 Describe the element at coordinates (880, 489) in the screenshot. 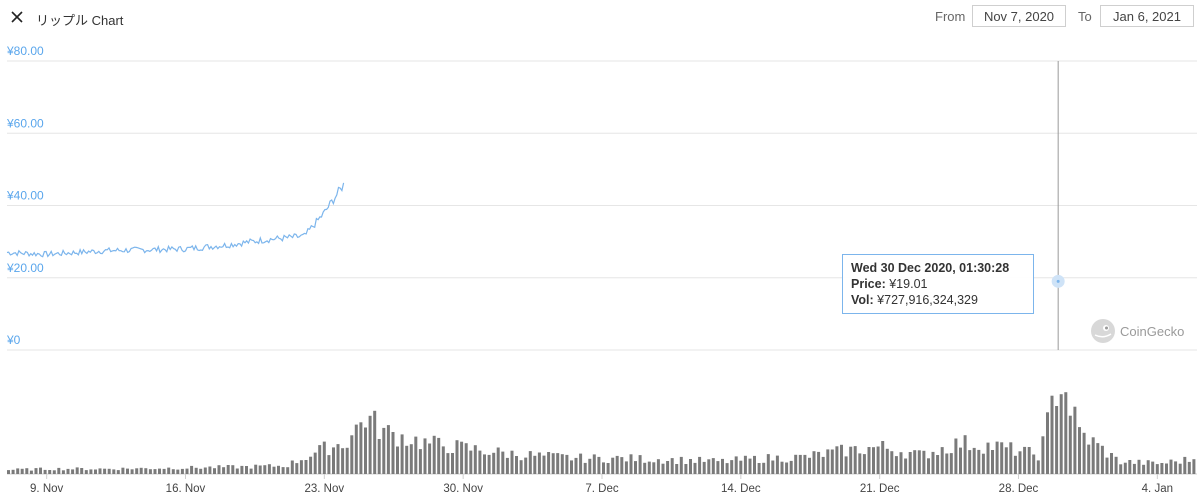

I see `x-tick-label: 21. Dec` at that location.